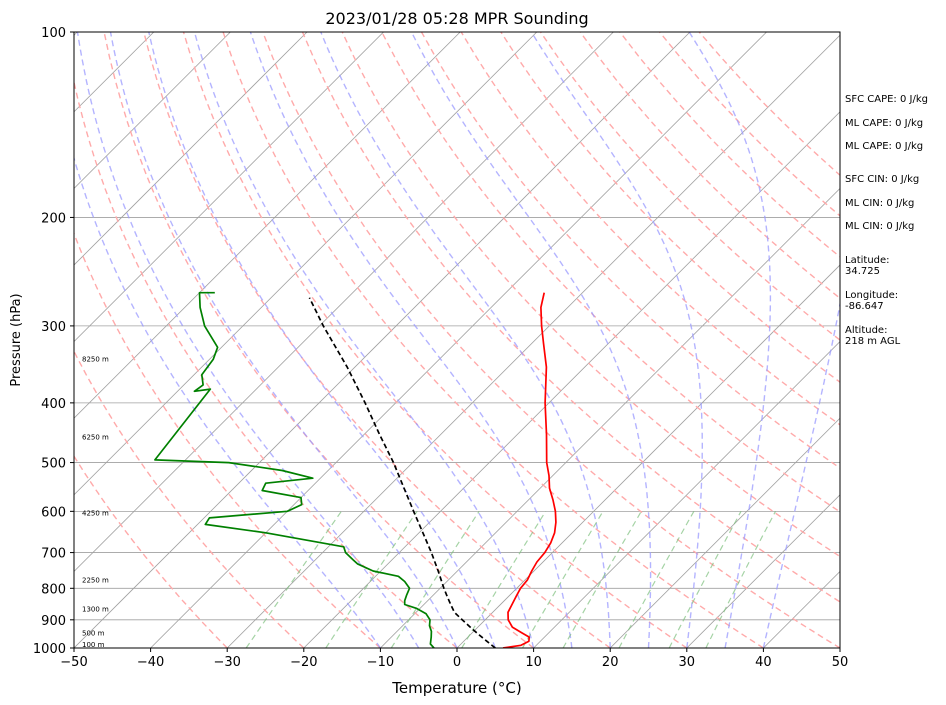 Image resolution: width=946 pixels, height=705 pixels. Describe the element at coordinates (866, 330) in the screenshot. I see `altitude-label: Altitude:` at that location.